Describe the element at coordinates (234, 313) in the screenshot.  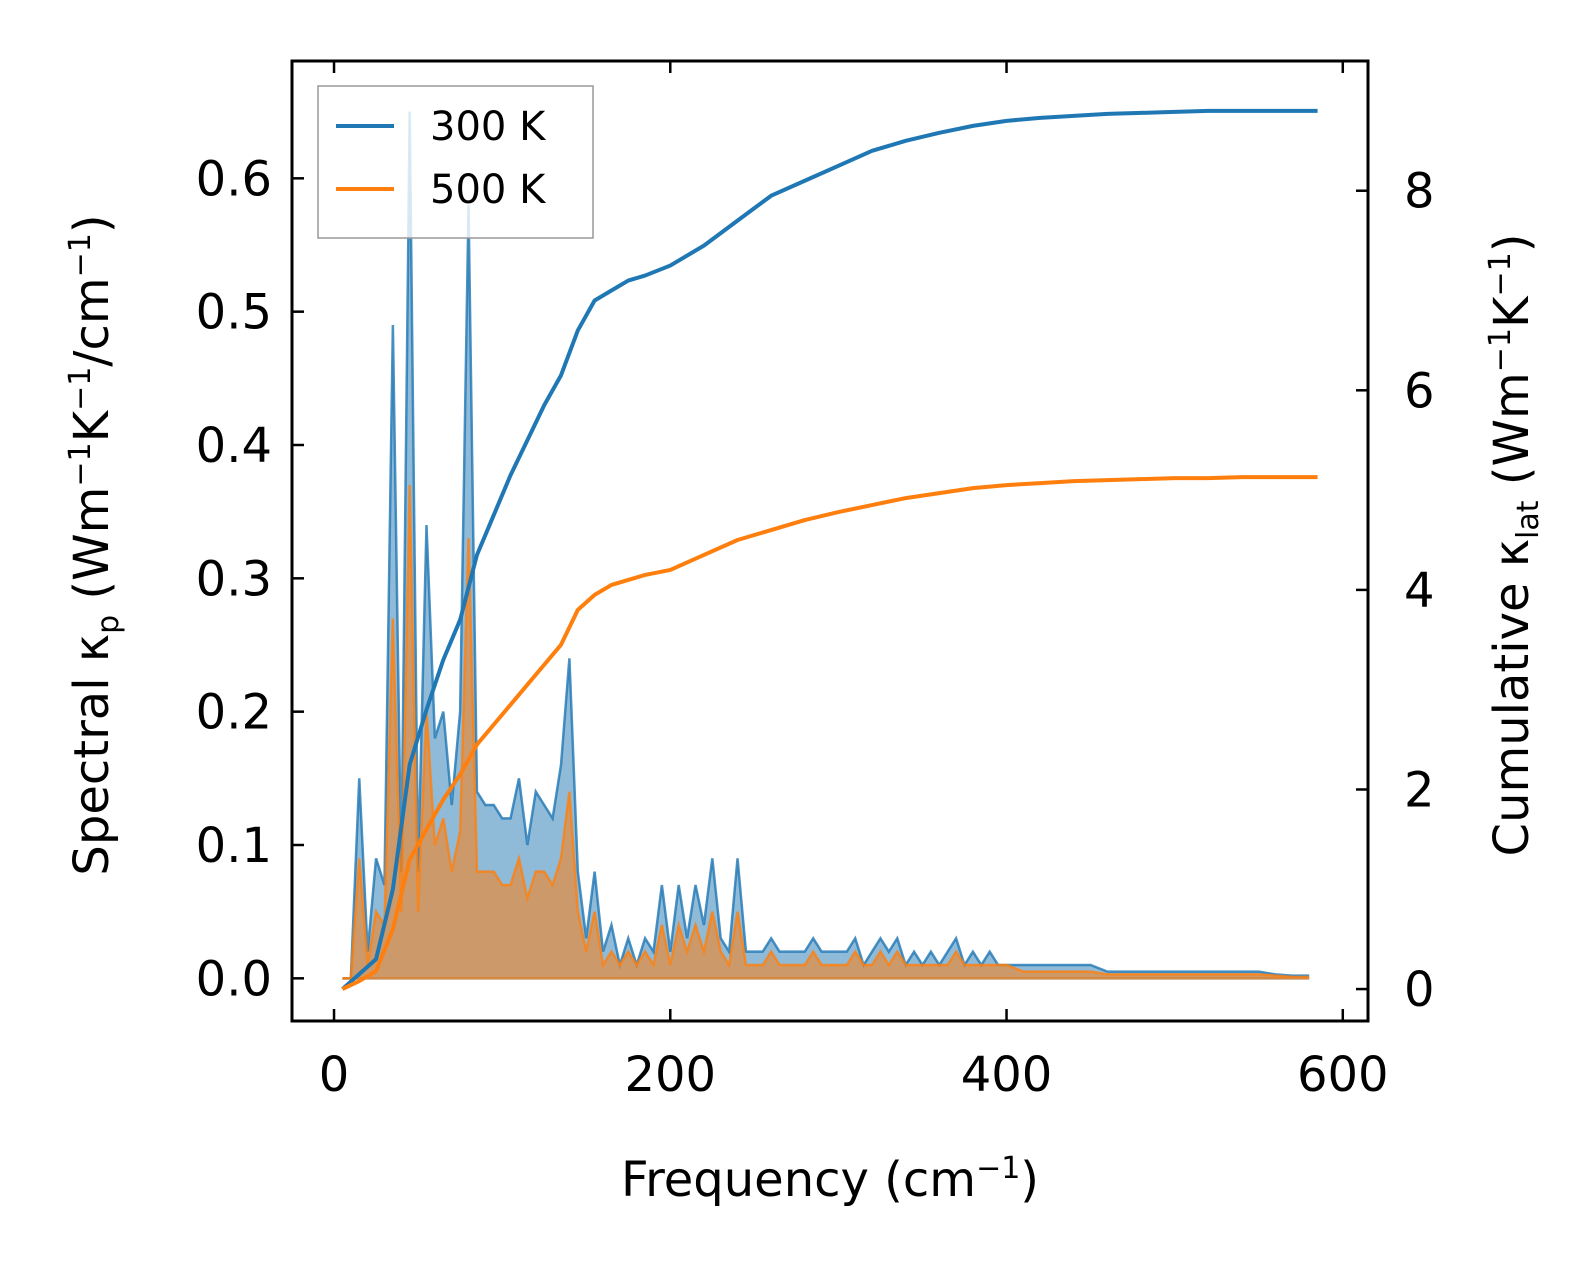
I see `y-tick-label-left: 0.5` at that location.